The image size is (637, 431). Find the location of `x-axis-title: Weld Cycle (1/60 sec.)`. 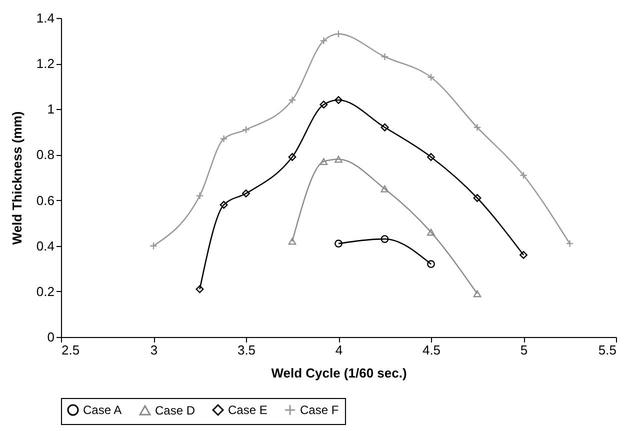

x-axis-title: Weld Cycle (1/60 sec.) is located at coordinates (339, 373).